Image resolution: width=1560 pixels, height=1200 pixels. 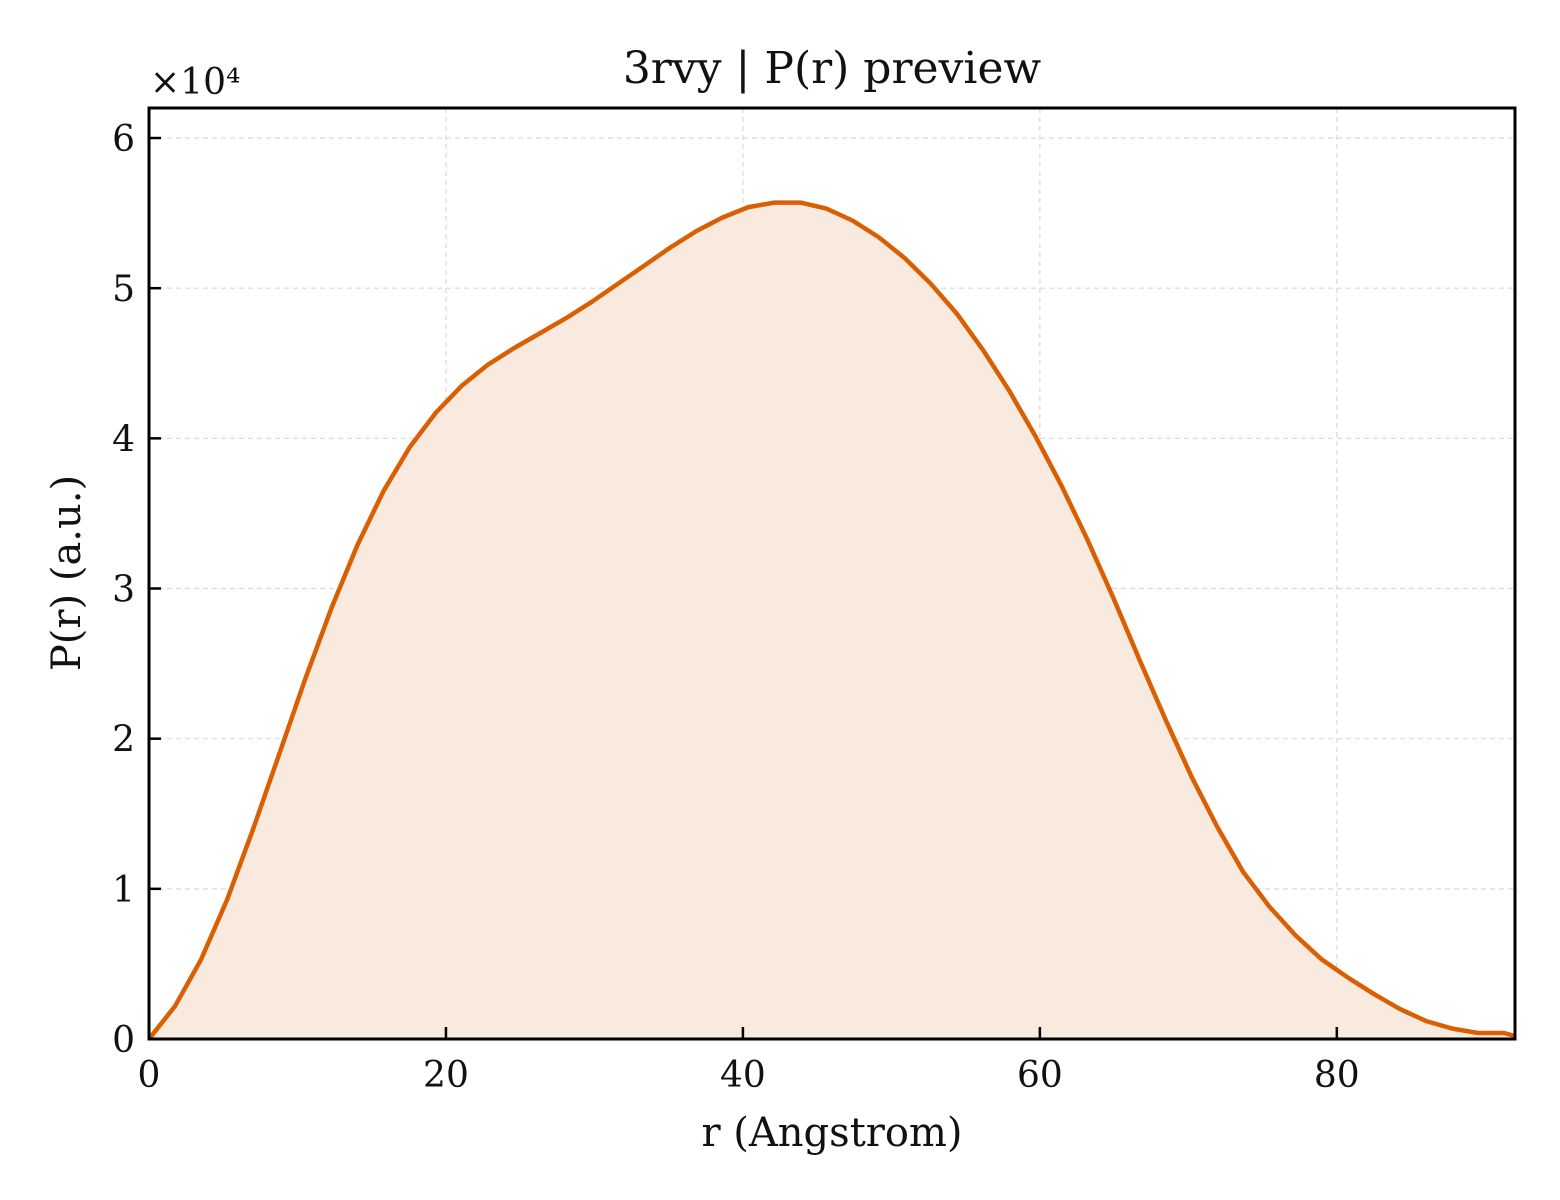 What do you see at coordinates (195, 82) in the screenshot?
I see `y-axis-multiplier: ×10⁴` at bounding box center [195, 82].